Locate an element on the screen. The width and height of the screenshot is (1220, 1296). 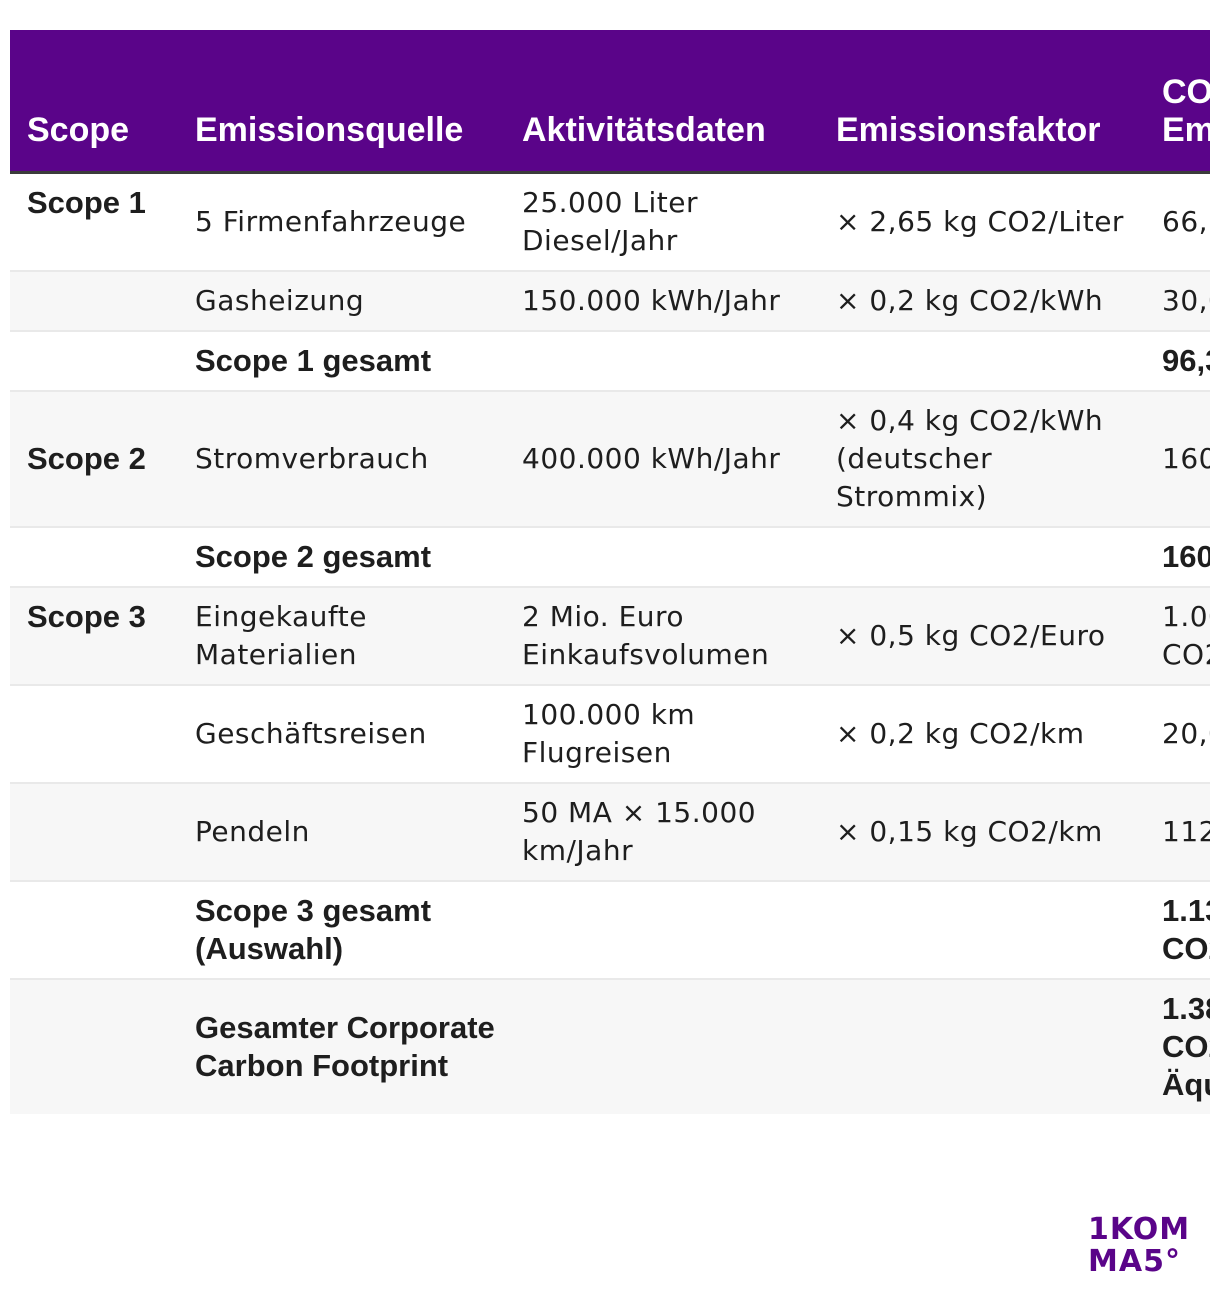
cell-source: Gesamter Corporate Carbon Footprint is located at coordinates (345, 1046).